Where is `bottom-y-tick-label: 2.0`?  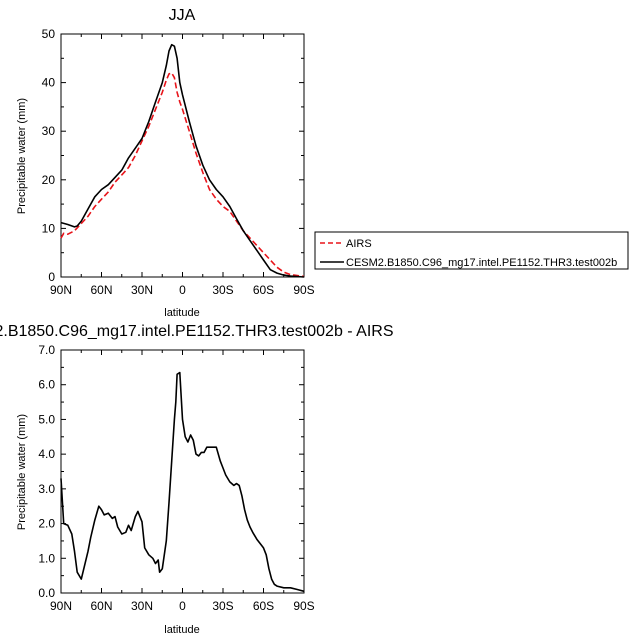
bottom-y-tick-label: 2.0 is located at coordinates (46, 524).